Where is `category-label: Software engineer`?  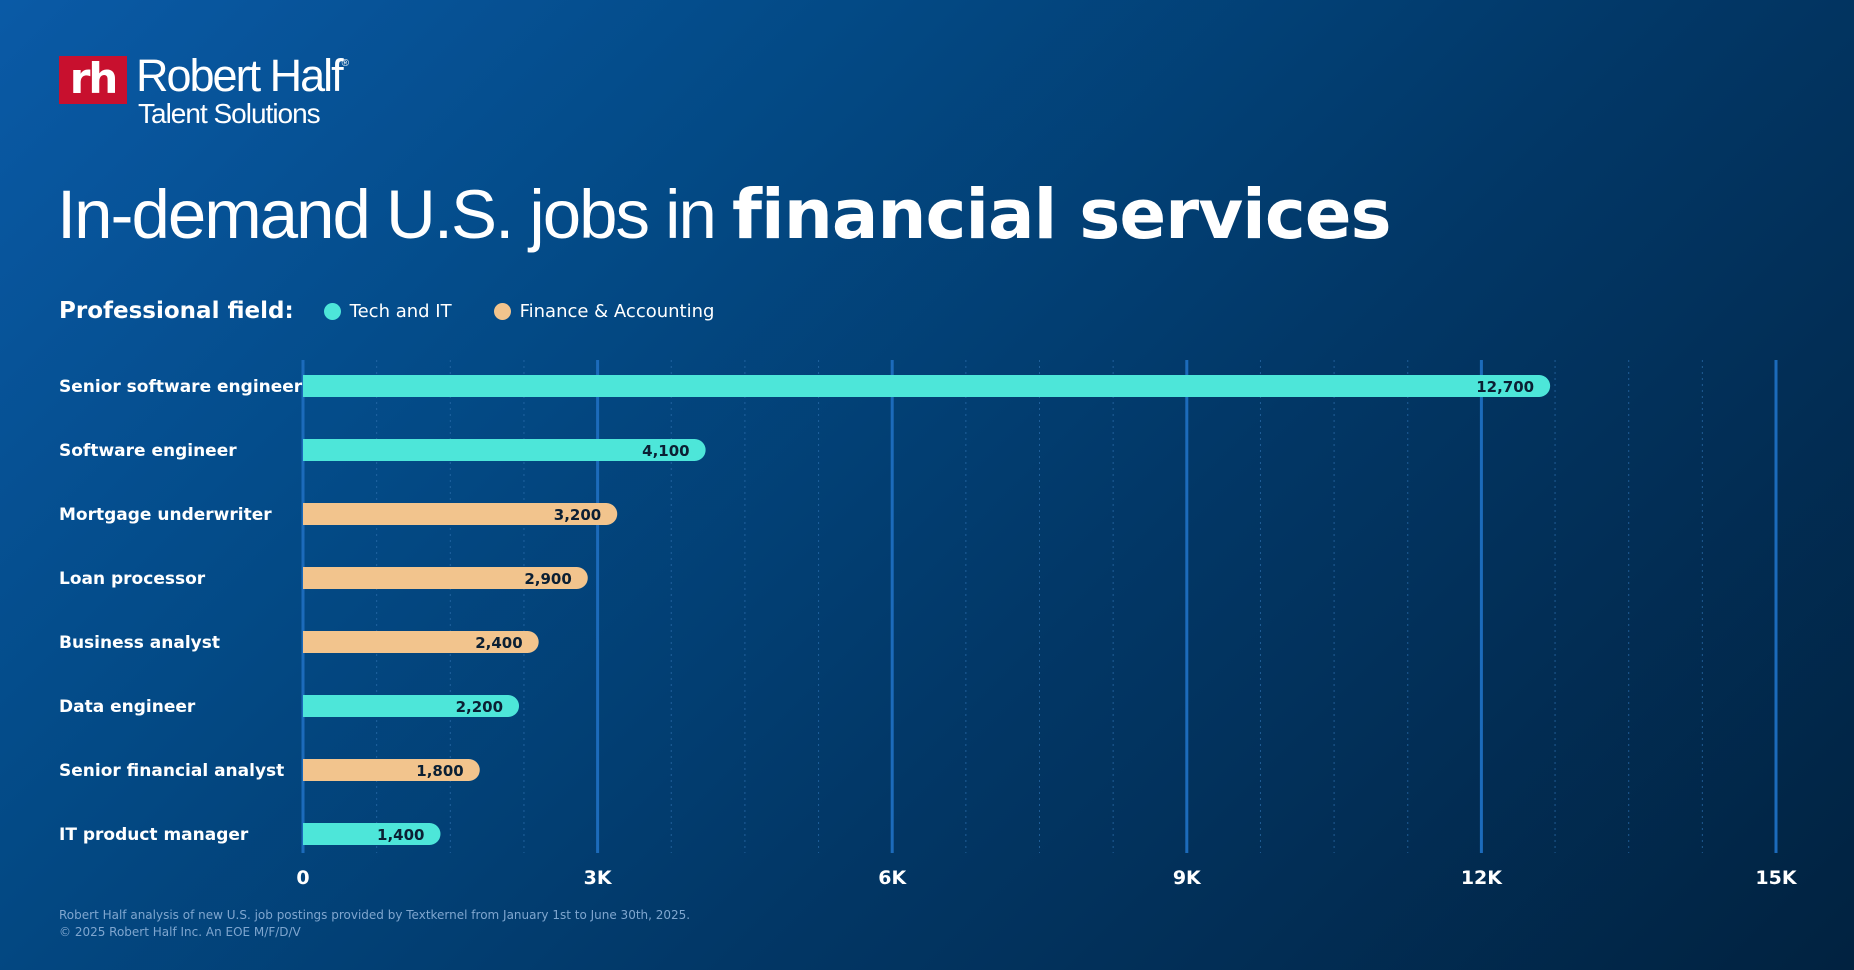
category-label: Software engineer is located at coordinates (148, 451).